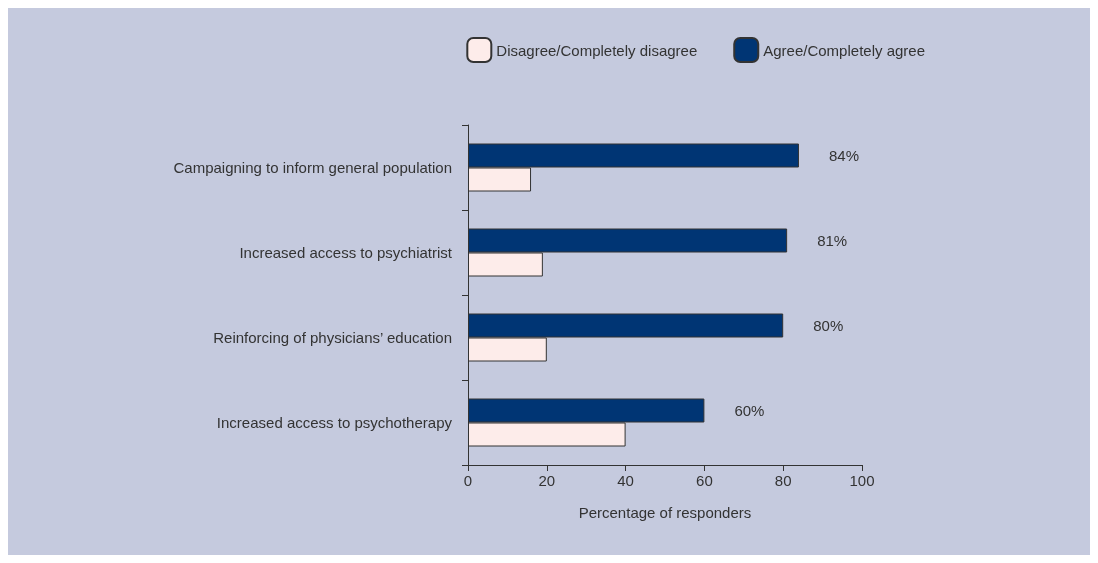 The height and width of the screenshot is (563, 1098). I want to click on legend-label: Agree/Completely agree, so click(844, 50).